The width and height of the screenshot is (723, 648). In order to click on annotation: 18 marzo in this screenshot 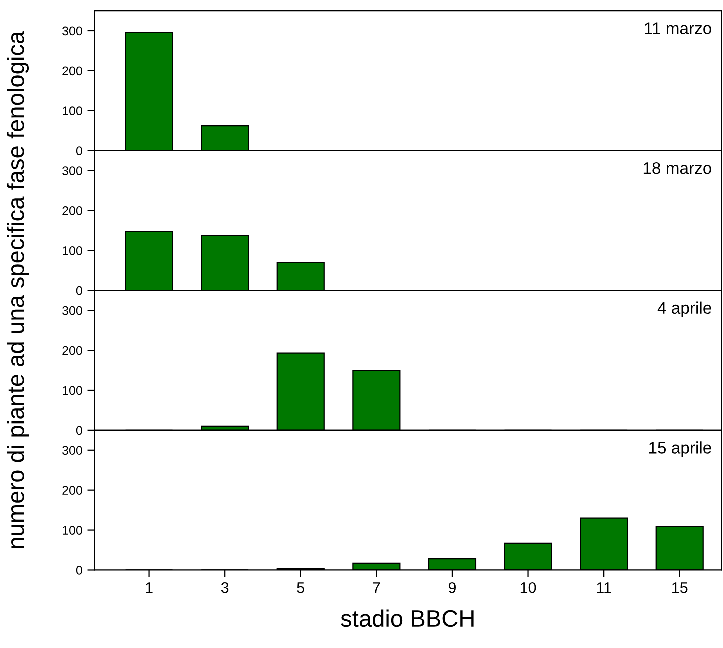, I will do `click(678, 168)`.